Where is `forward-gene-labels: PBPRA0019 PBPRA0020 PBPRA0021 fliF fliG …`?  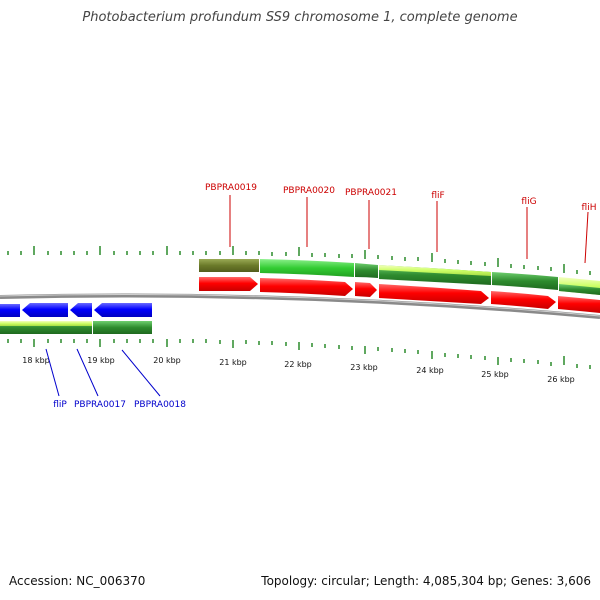 forward-gene-labels: PBPRA0019 PBPRA0020 PBPRA0021 fliF fliG … is located at coordinates (400, 198).